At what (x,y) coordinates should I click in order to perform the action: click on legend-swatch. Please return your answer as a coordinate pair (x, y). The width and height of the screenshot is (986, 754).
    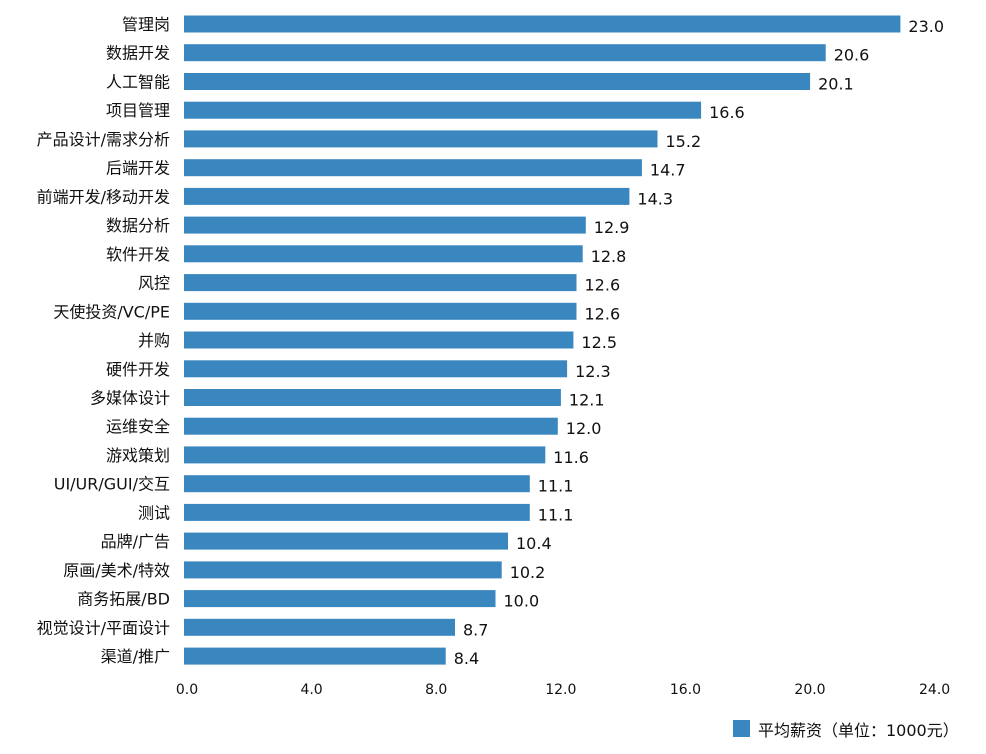
    Looking at the image, I should click on (741, 728).